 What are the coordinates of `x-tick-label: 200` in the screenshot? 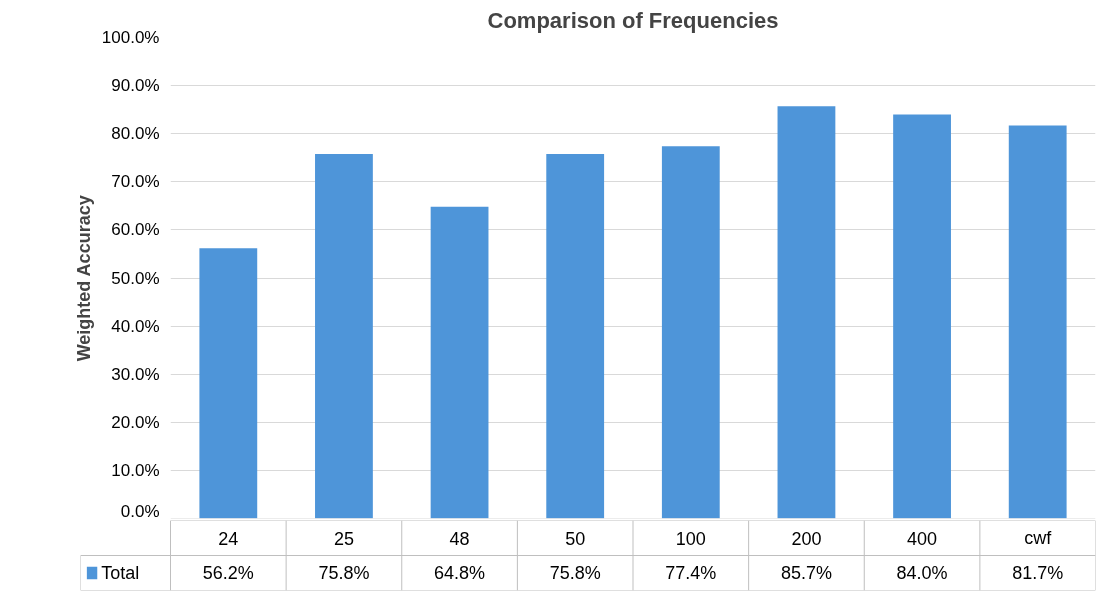 It's located at (806, 538).